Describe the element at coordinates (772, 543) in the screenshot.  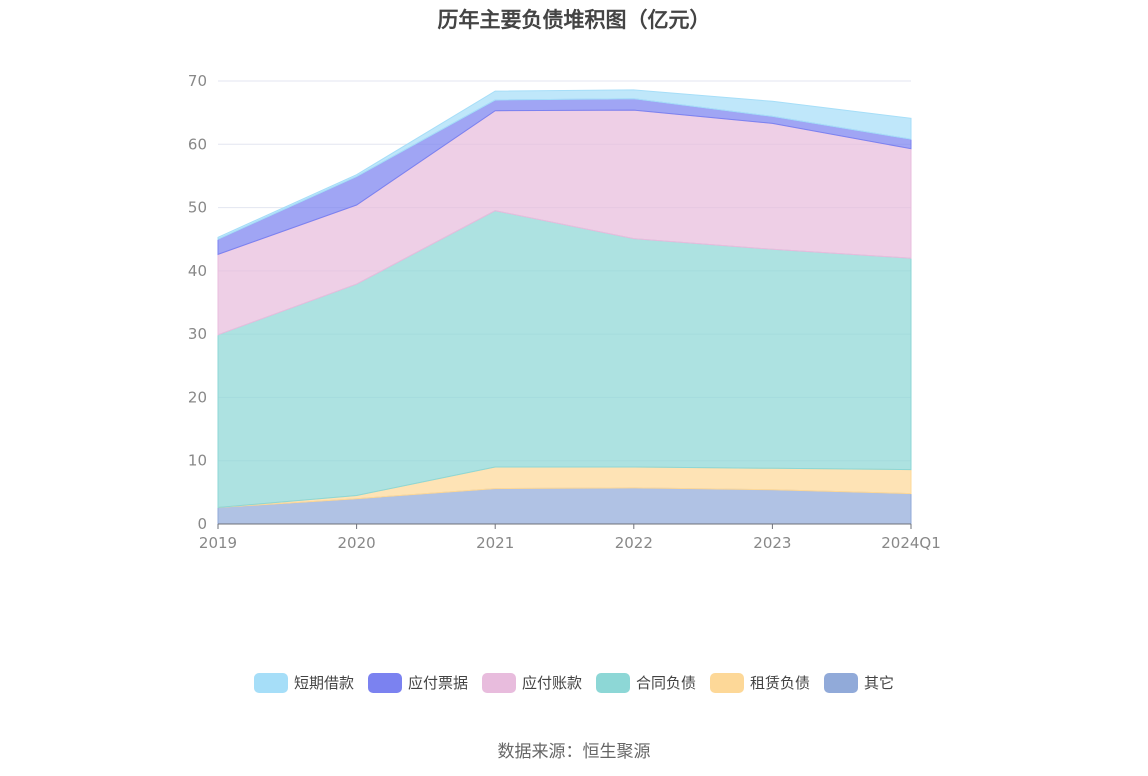
I see `x-tick-label: 2023` at that location.